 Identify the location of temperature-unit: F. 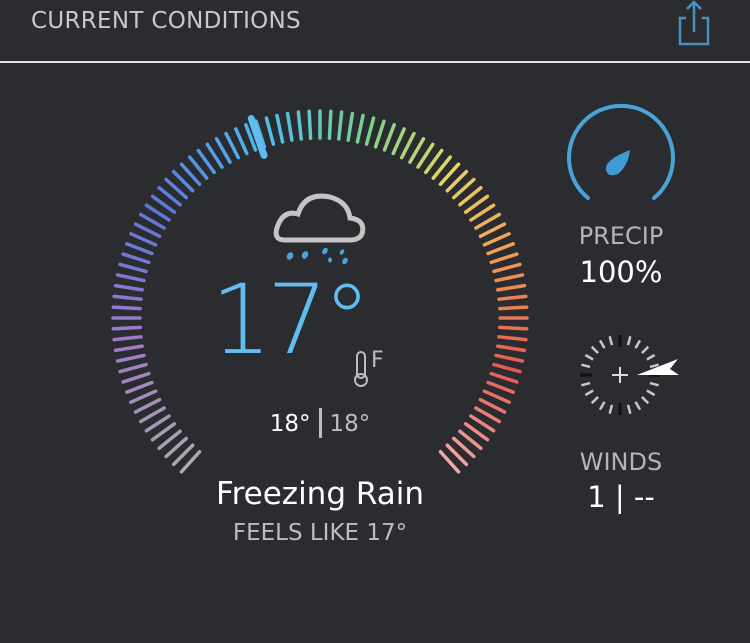
(377, 360).